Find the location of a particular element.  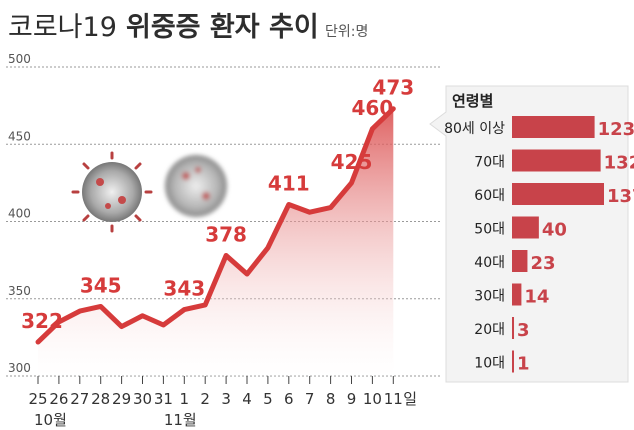

age-category-0: 80세 이상 is located at coordinates (474, 129).